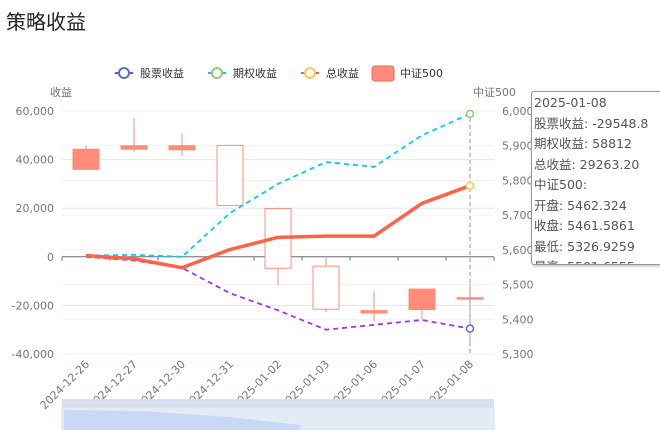 Image resolution: width=660 pixels, height=430 pixels. Describe the element at coordinates (421, 73) in the screenshot. I see `legend-label: 中证500` at that location.